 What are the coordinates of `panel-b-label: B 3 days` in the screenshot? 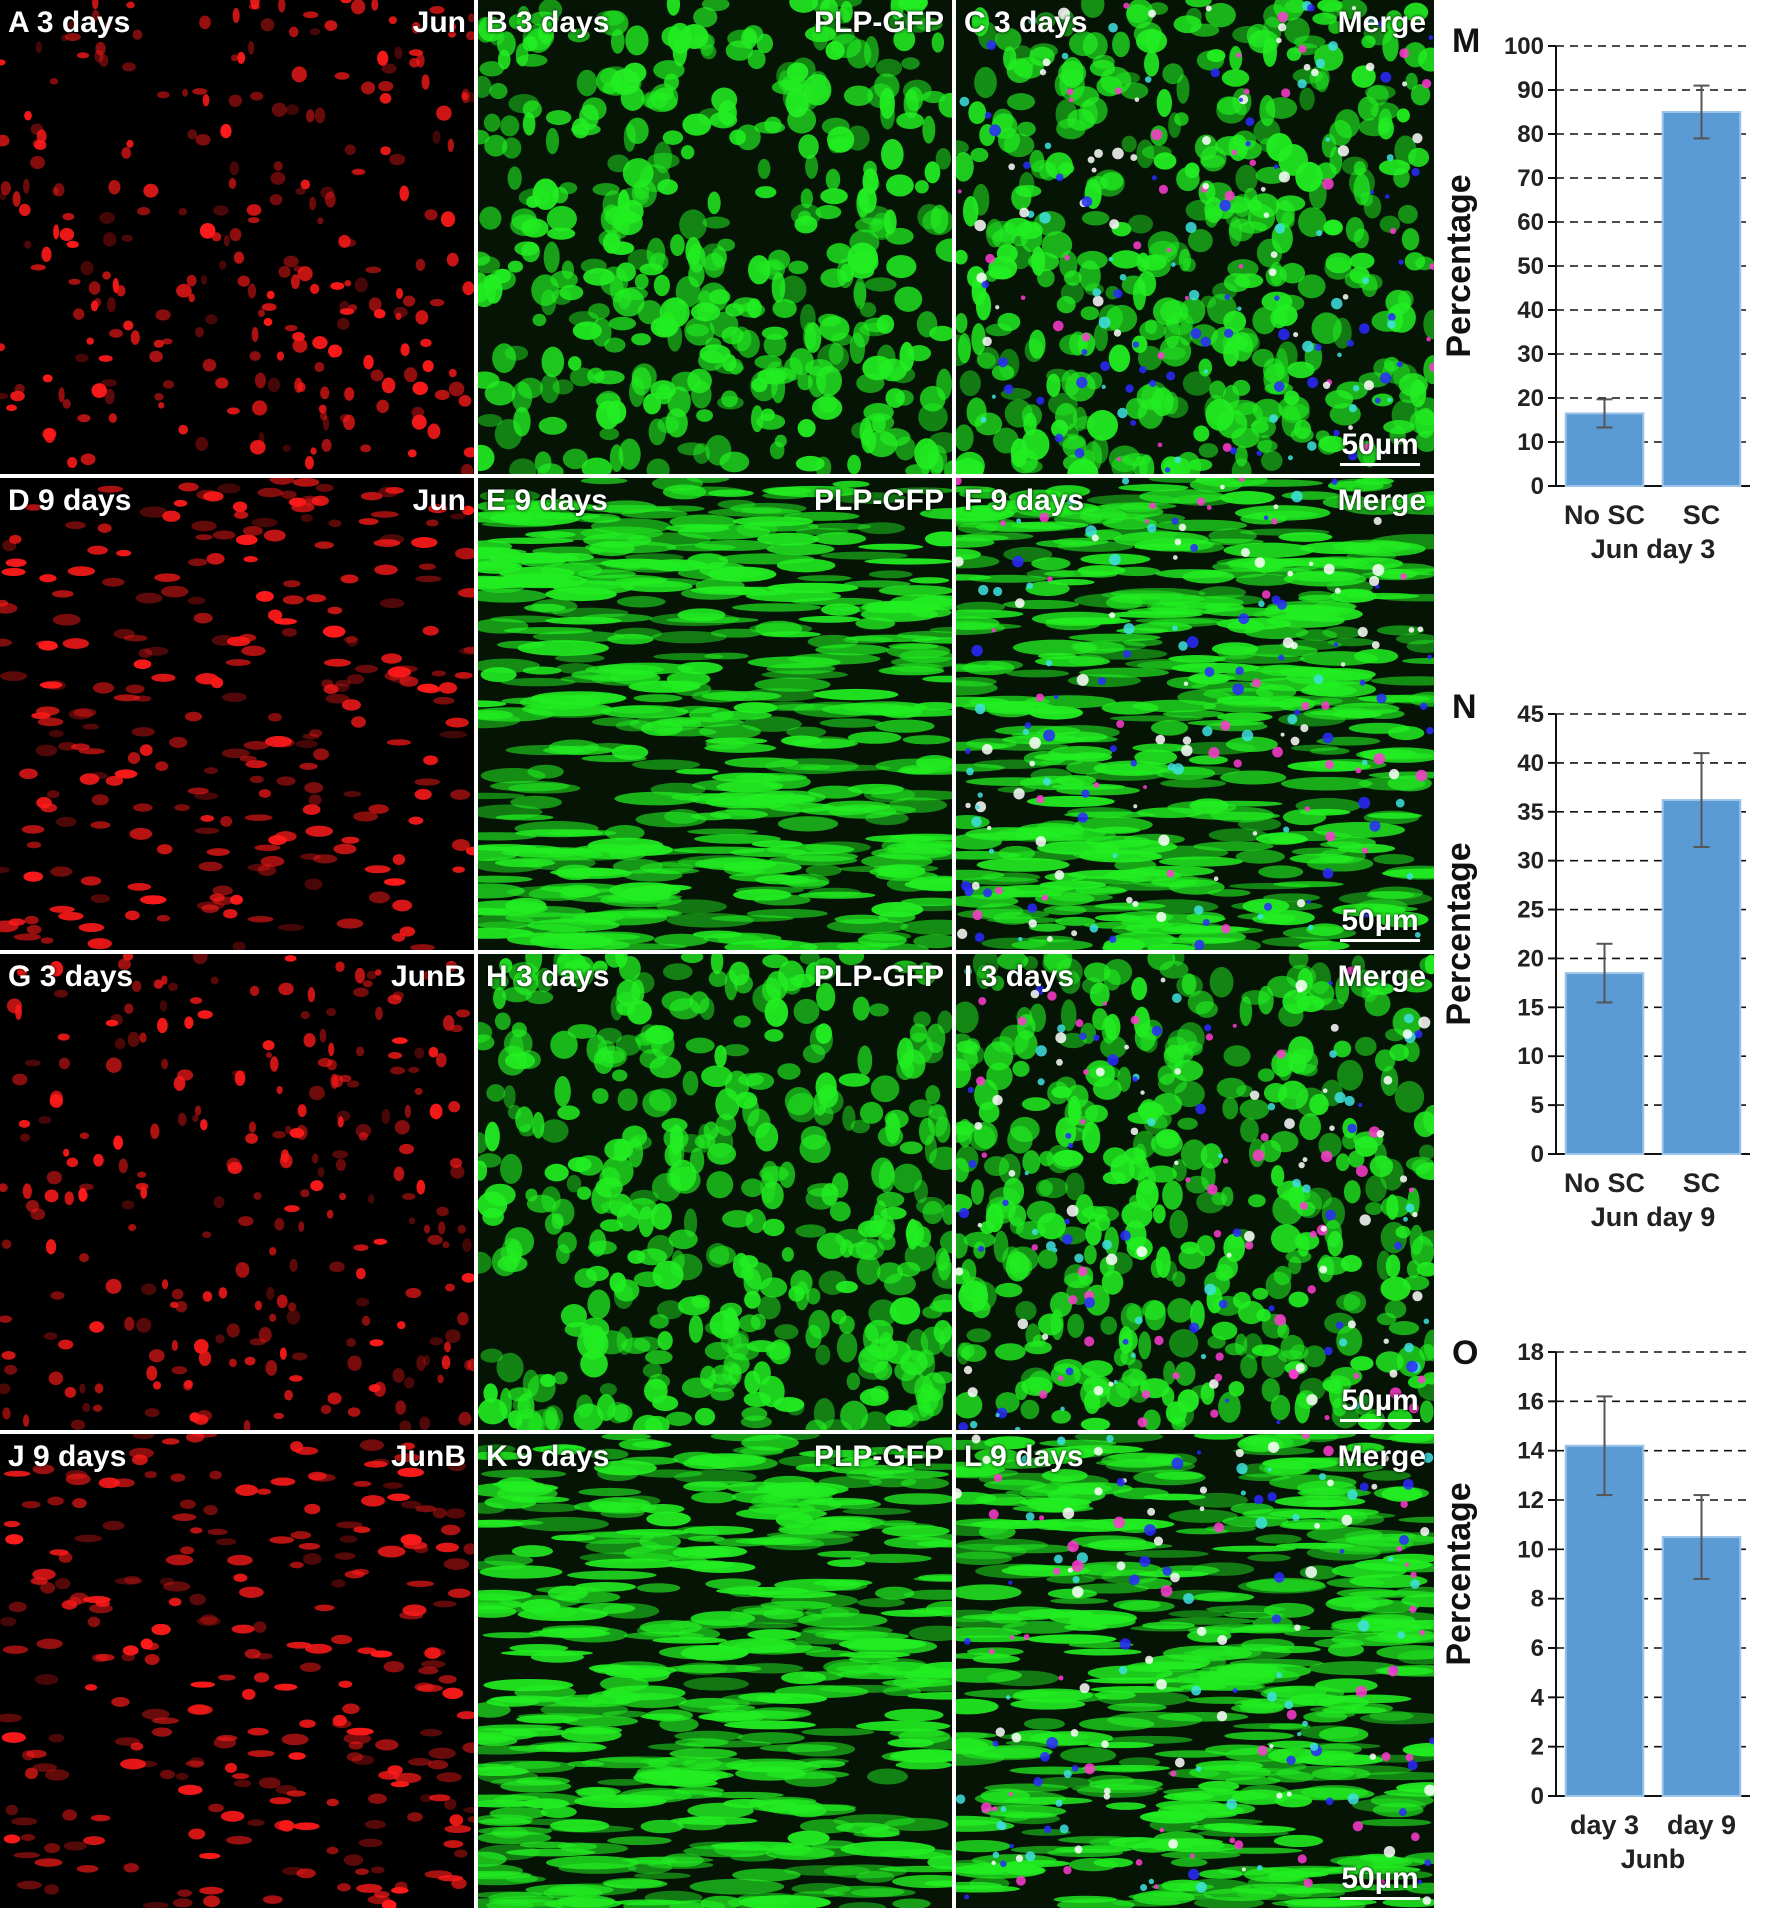 It's located at (548, 22).